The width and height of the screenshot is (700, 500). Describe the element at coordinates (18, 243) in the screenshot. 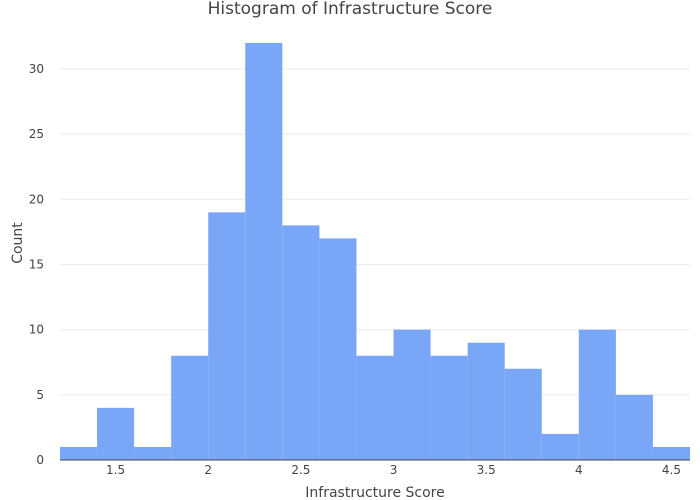

I see `y-axis-title: Count` at that location.